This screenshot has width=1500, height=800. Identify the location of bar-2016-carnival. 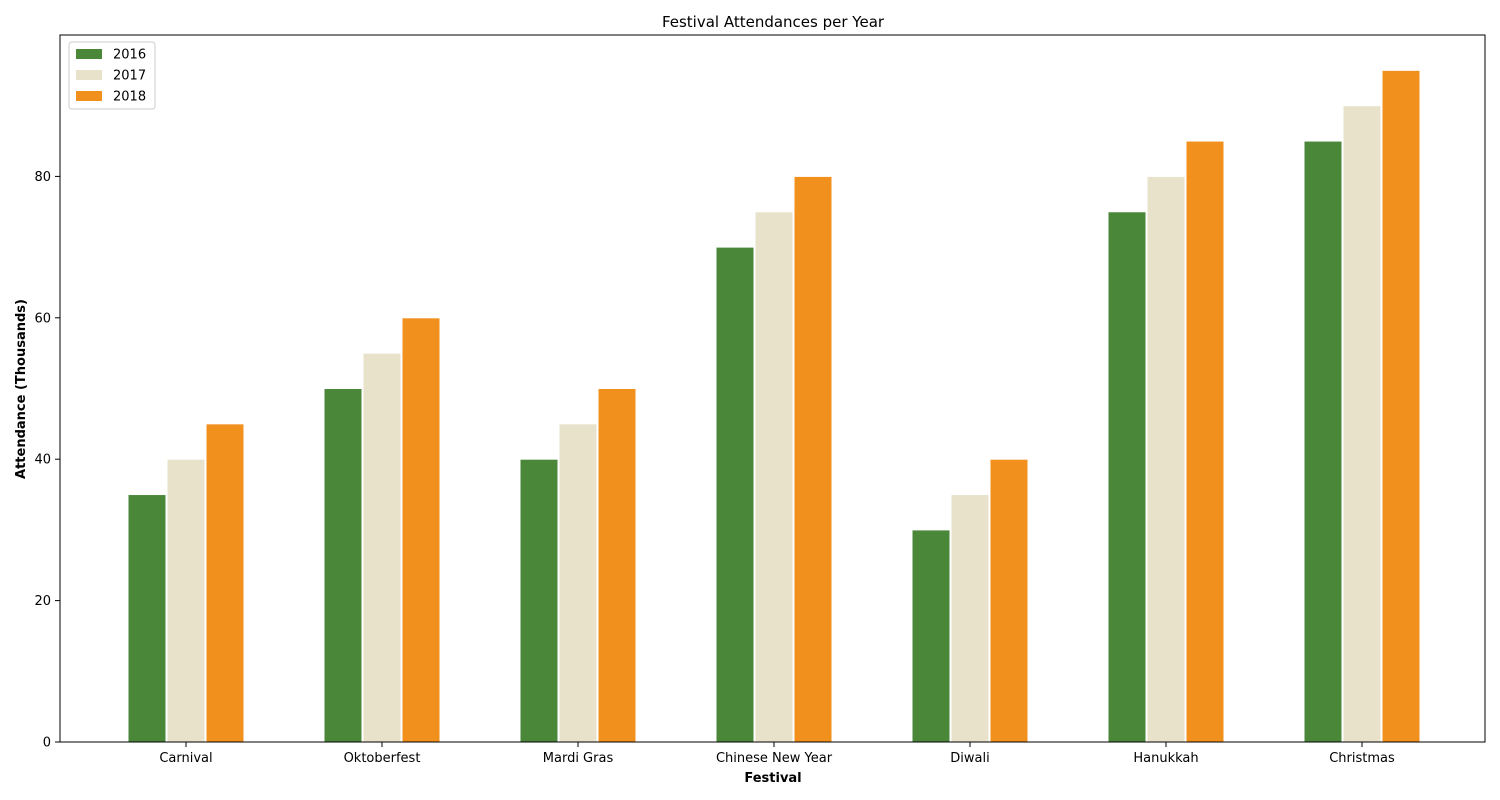
(147, 618).